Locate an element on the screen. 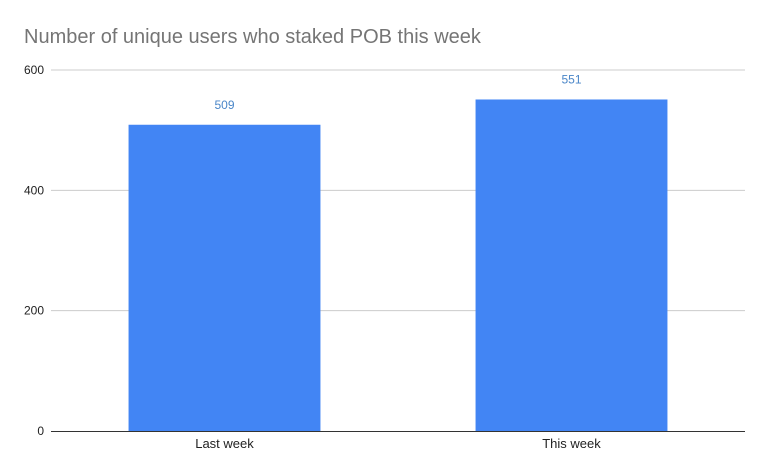 Image resolution: width=769 pixels, height=475 pixels. x-category-label: Last week is located at coordinates (224, 443).